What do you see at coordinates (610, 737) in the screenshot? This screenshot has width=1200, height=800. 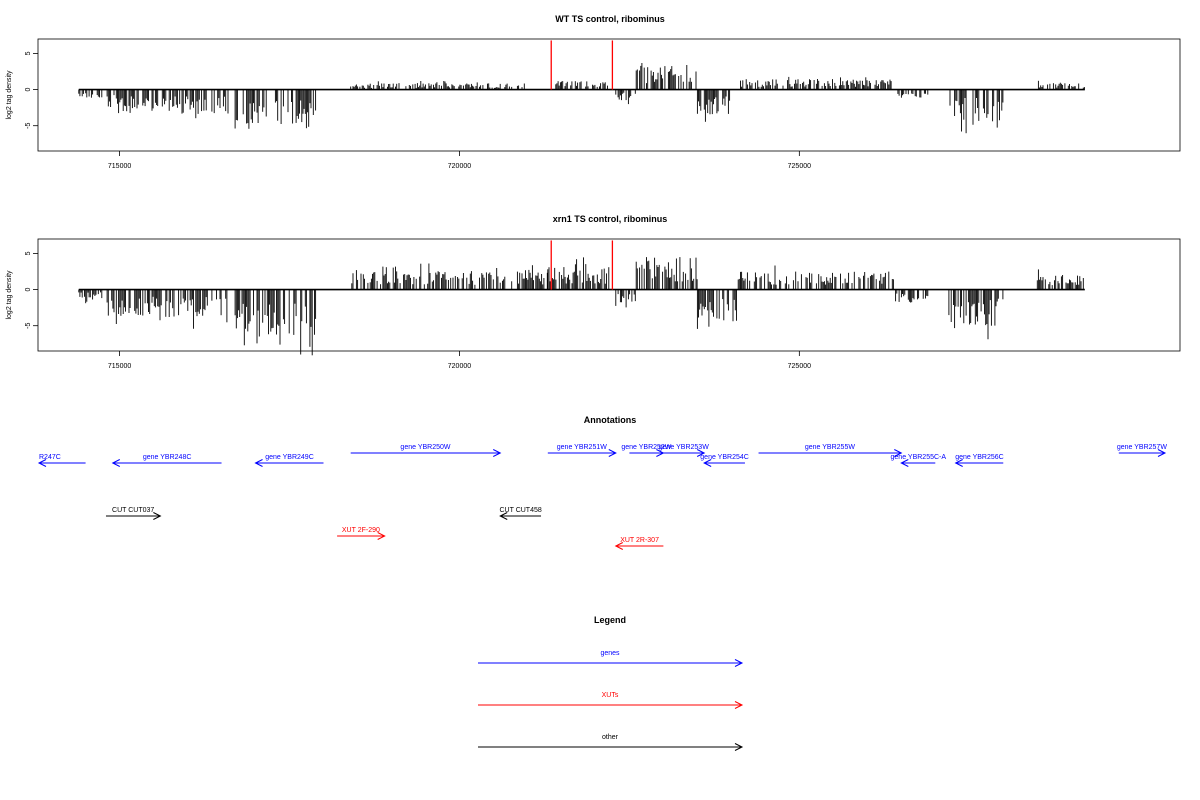 I see `legend-label: other` at bounding box center [610, 737].